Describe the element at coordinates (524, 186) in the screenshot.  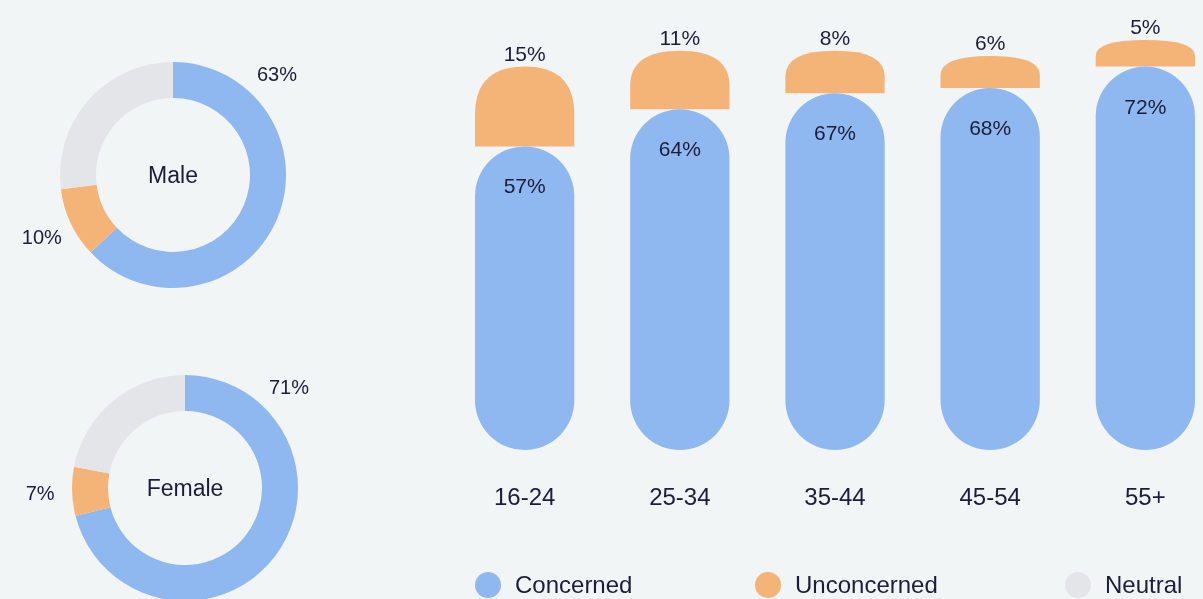
I see `data-label: 57%` at that location.